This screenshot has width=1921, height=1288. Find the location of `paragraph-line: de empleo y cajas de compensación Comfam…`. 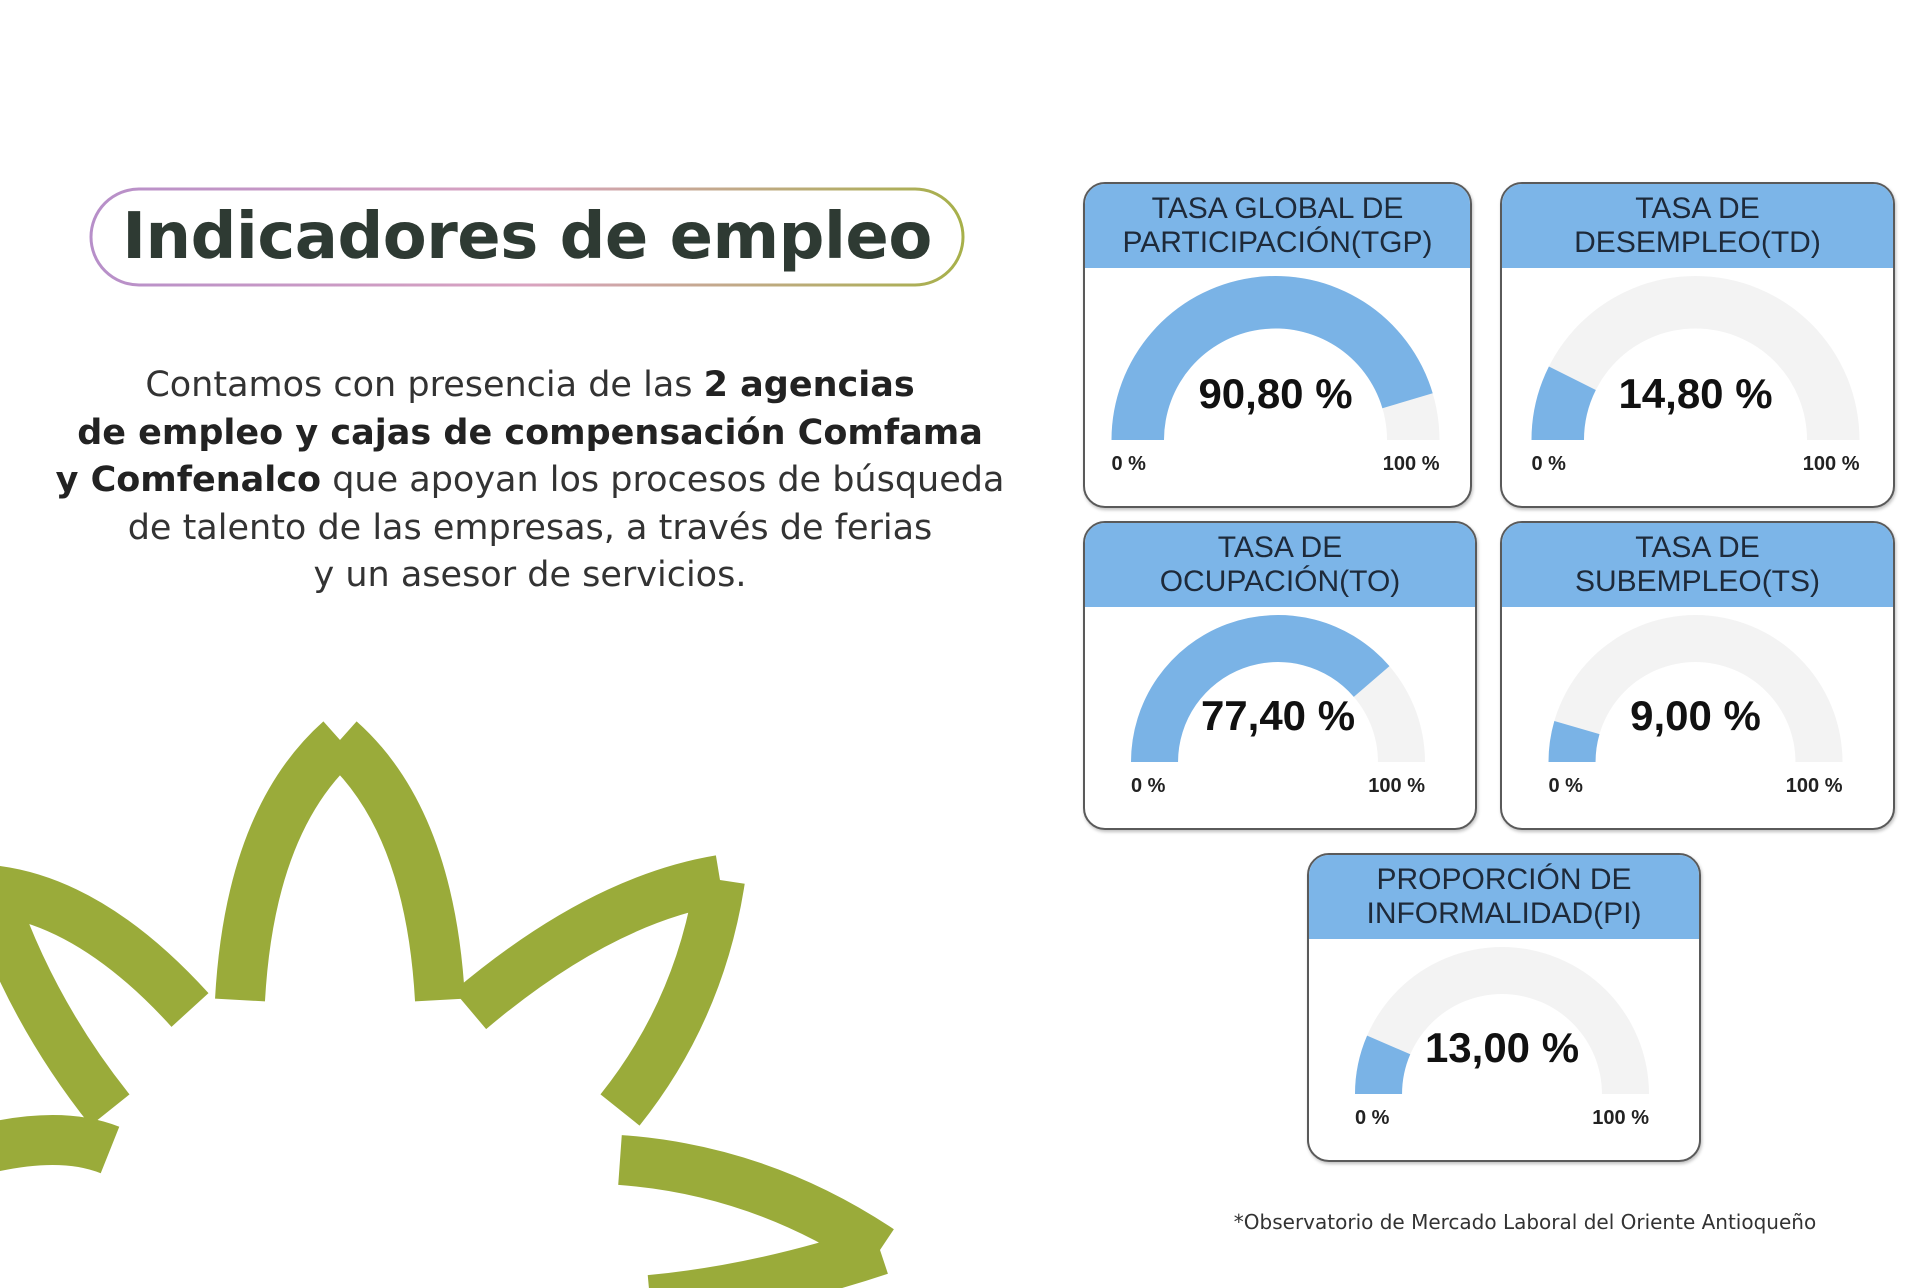

paragraph-line: de empleo y cajas de compensación Comfam… is located at coordinates (530, 434).